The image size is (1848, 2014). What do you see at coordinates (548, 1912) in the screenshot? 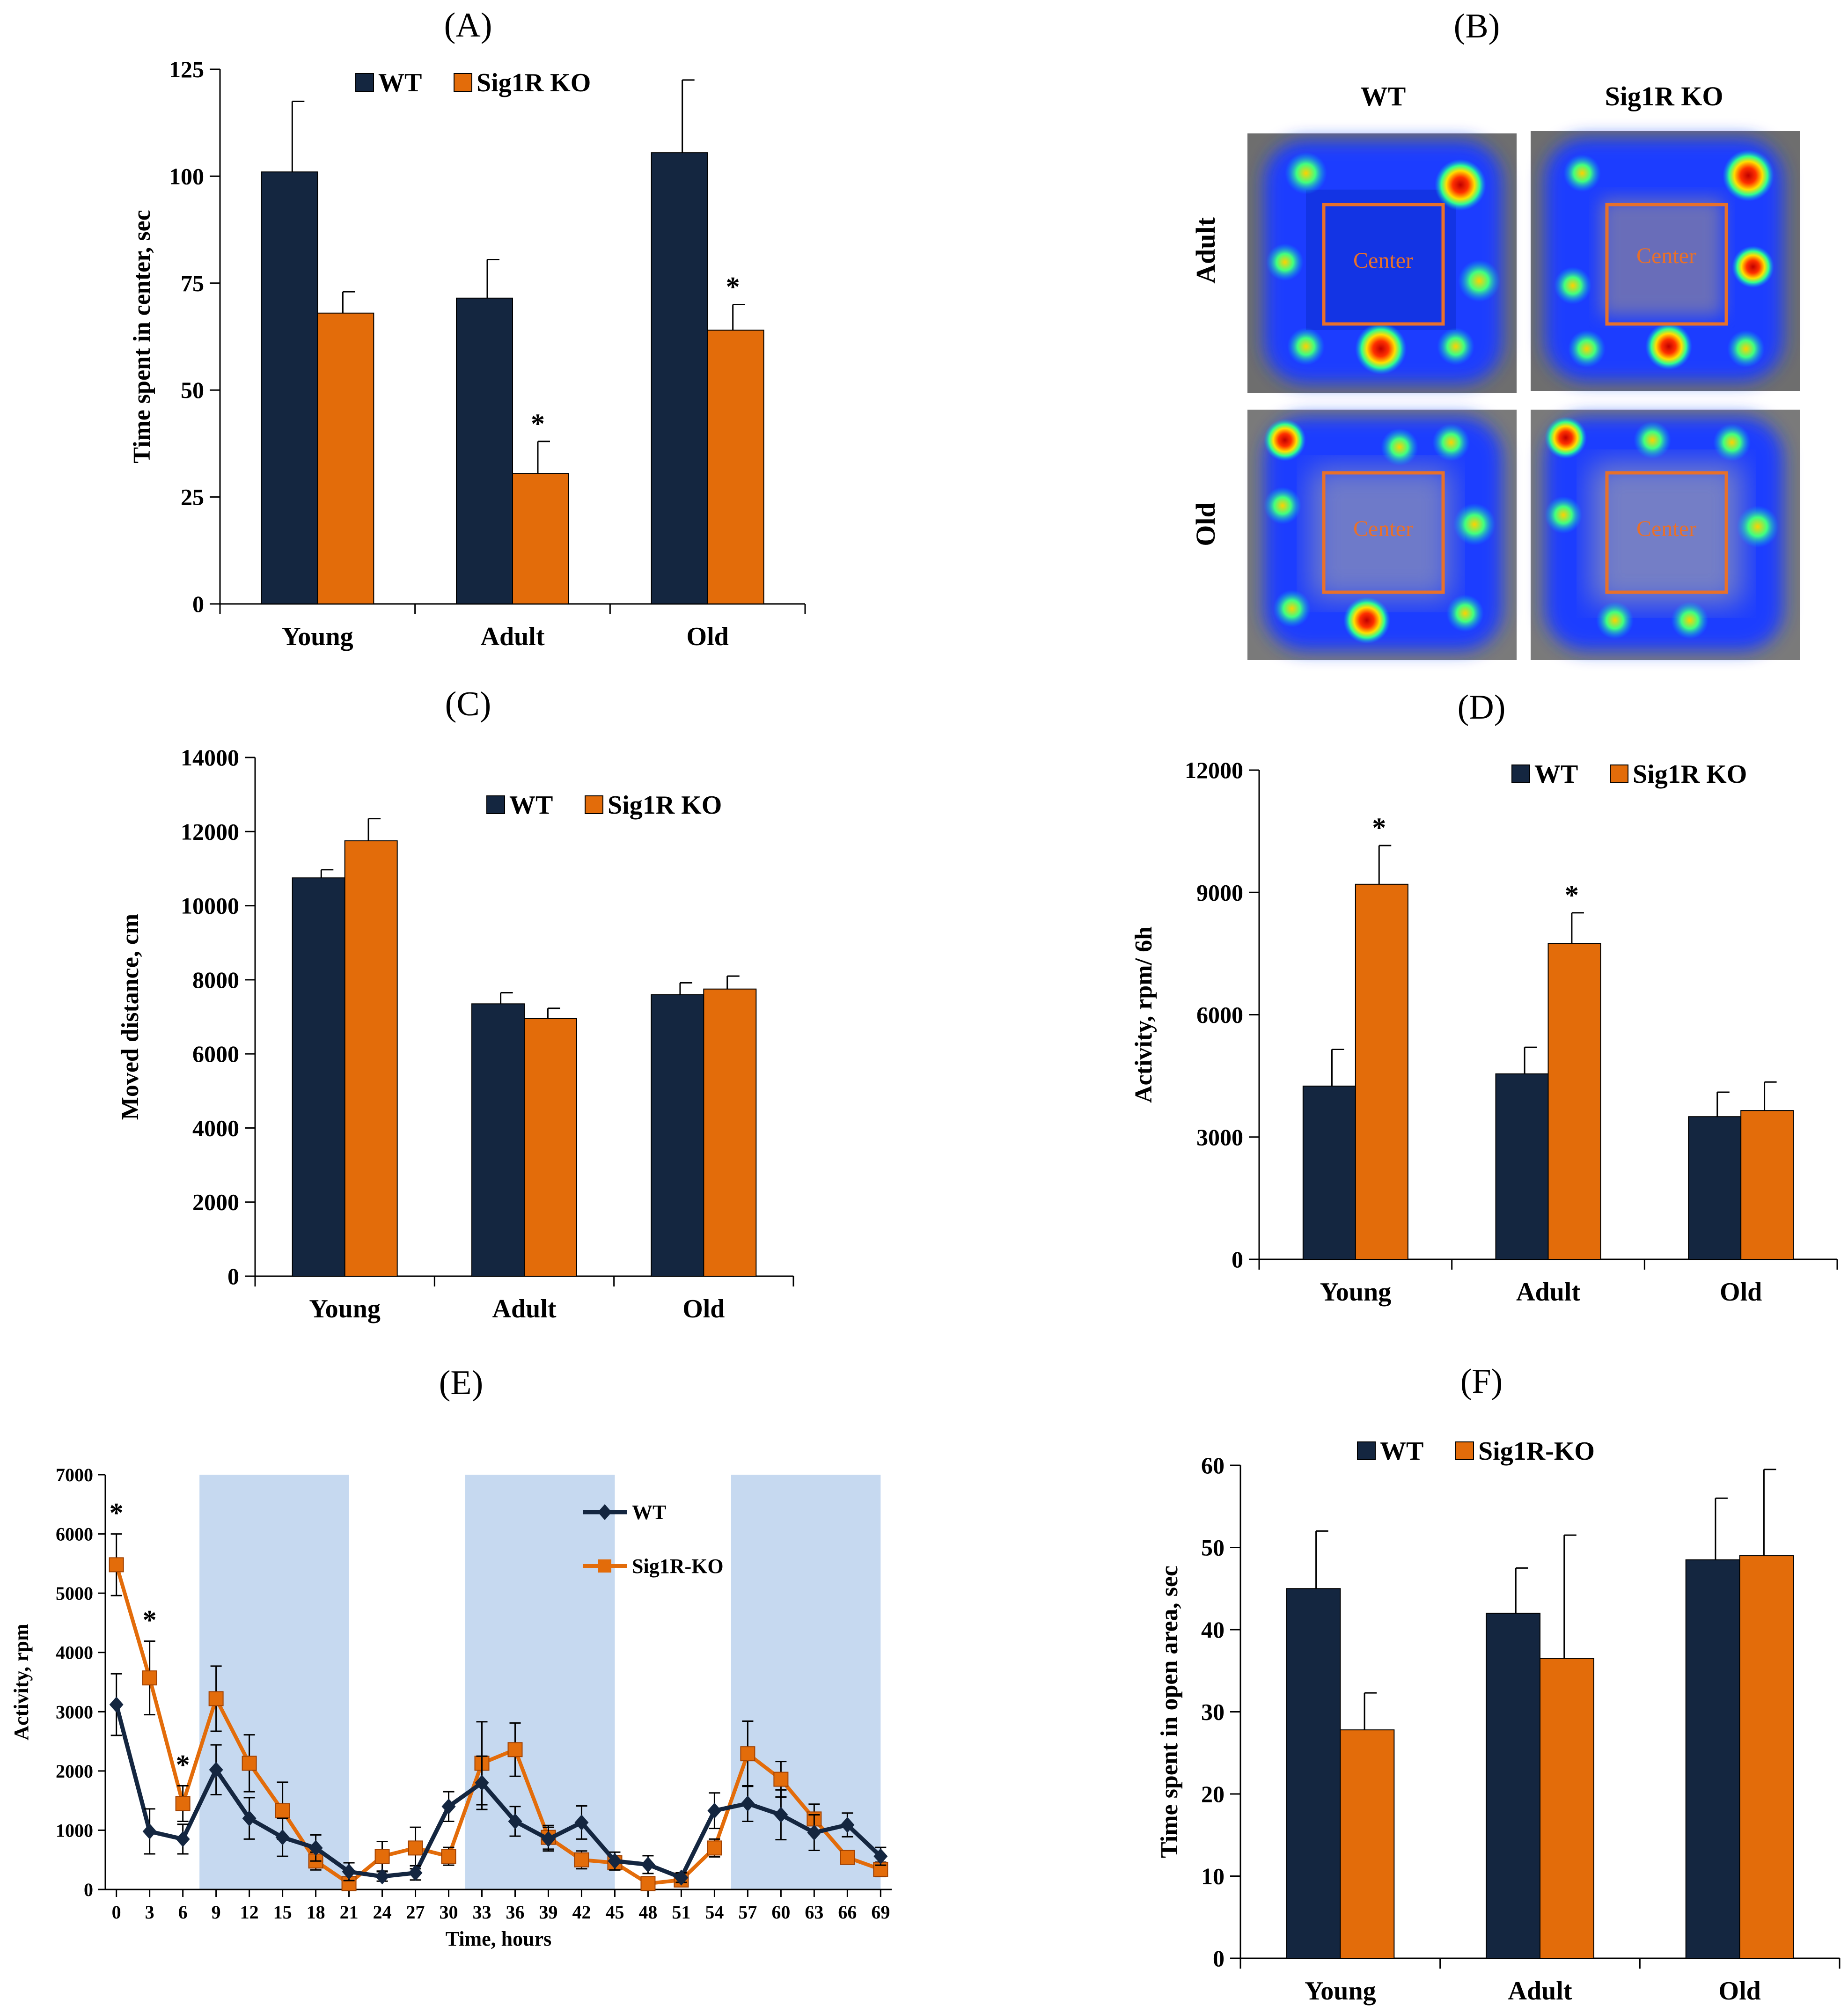
I see `x-tick-label: 39` at bounding box center [548, 1912].